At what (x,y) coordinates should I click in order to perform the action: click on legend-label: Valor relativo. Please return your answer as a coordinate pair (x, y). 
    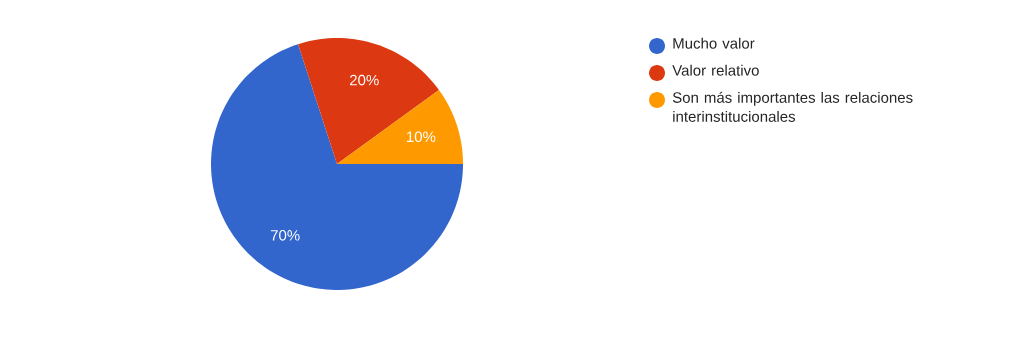
    Looking at the image, I should click on (715, 70).